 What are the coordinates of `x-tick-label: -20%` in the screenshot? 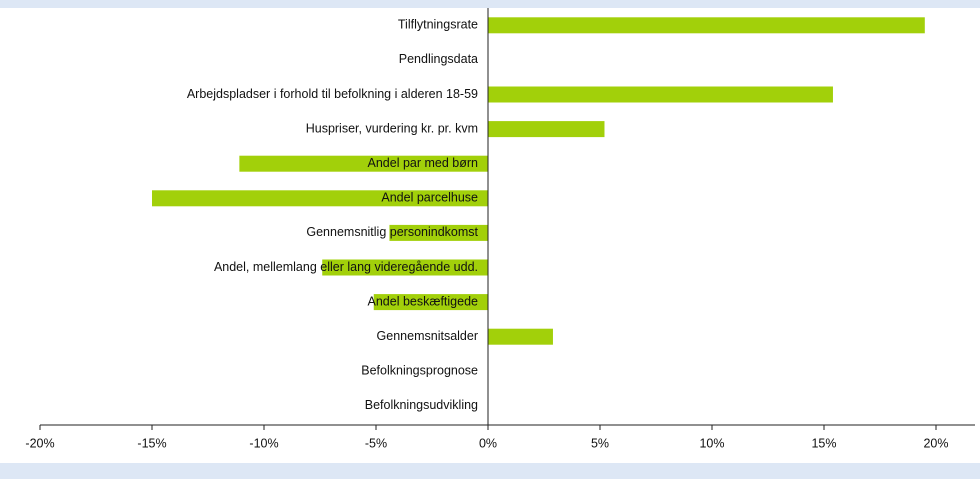 It's located at (39, 443).